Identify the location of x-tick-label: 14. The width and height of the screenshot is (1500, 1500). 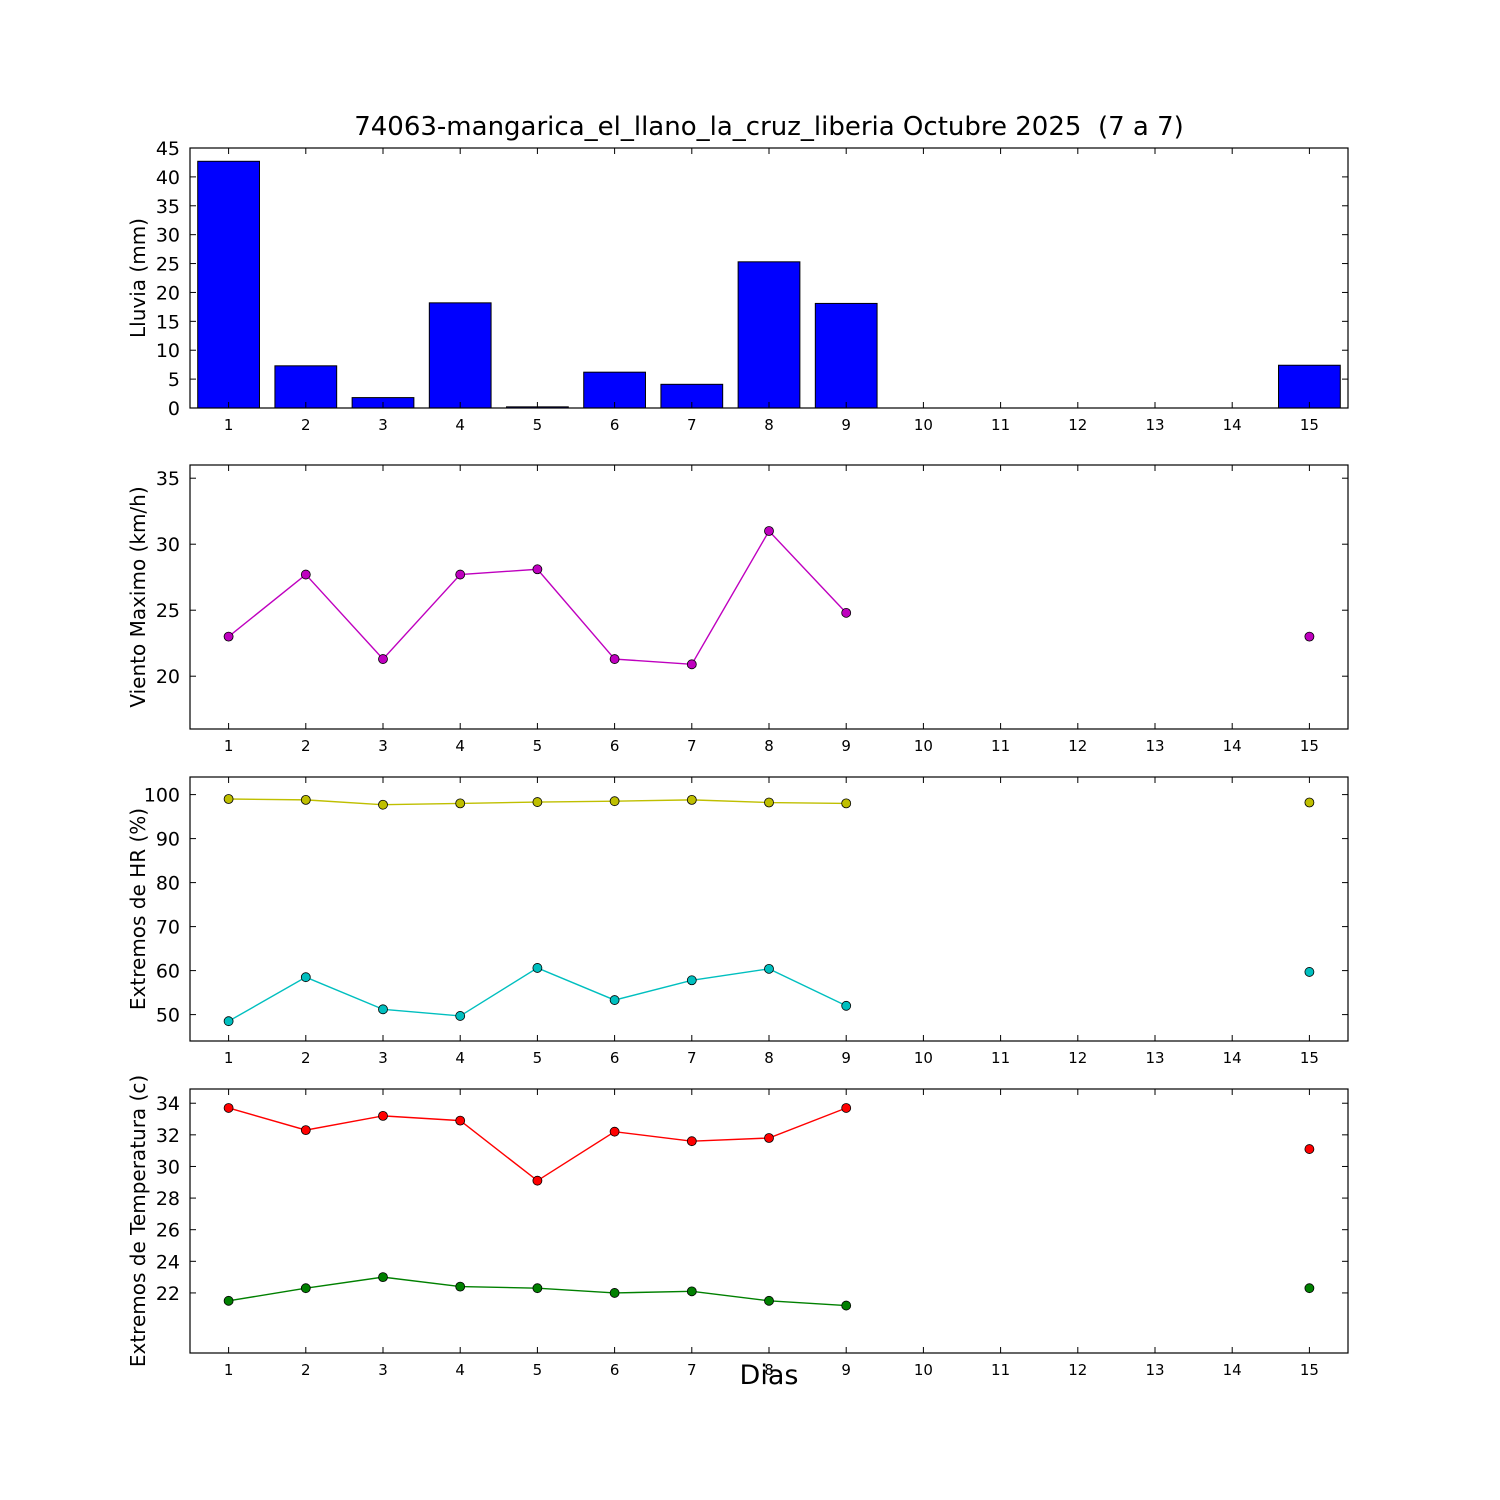
(1232, 425).